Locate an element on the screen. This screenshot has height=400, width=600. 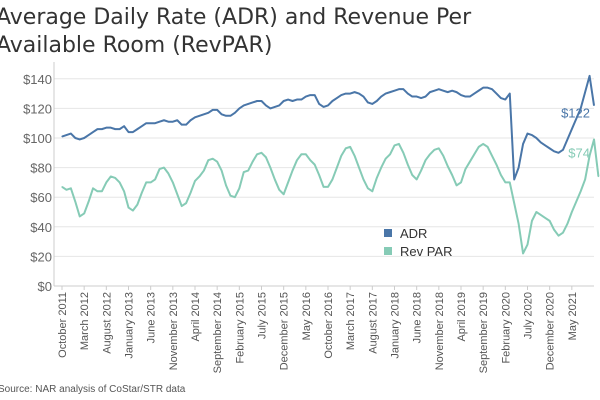
y-tick-label: $120 is located at coordinates (37, 108).